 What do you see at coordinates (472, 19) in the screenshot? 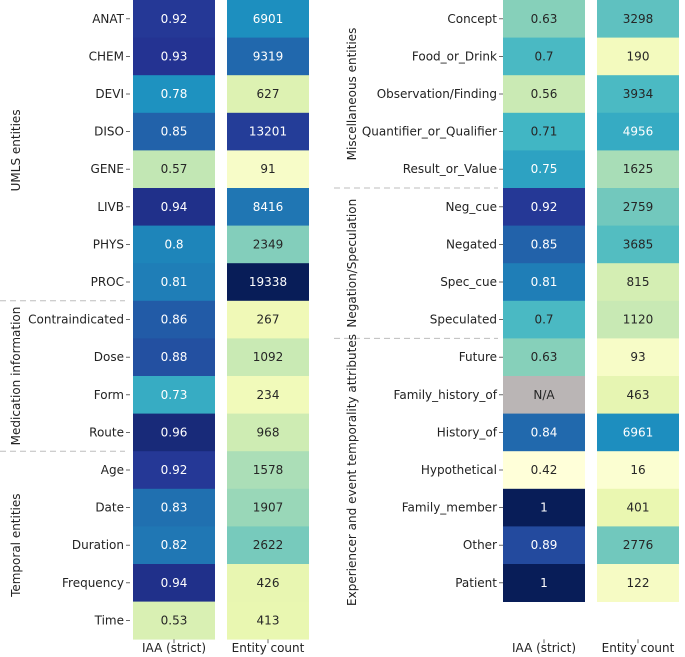
I see `row-label: Concept` at bounding box center [472, 19].